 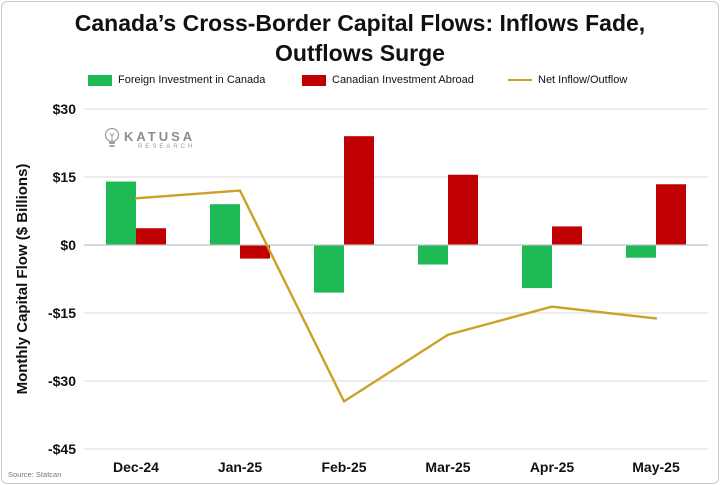 What do you see at coordinates (360, 53) in the screenshot?
I see `chart-title-line-2: Outflows Surge` at bounding box center [360, 53].